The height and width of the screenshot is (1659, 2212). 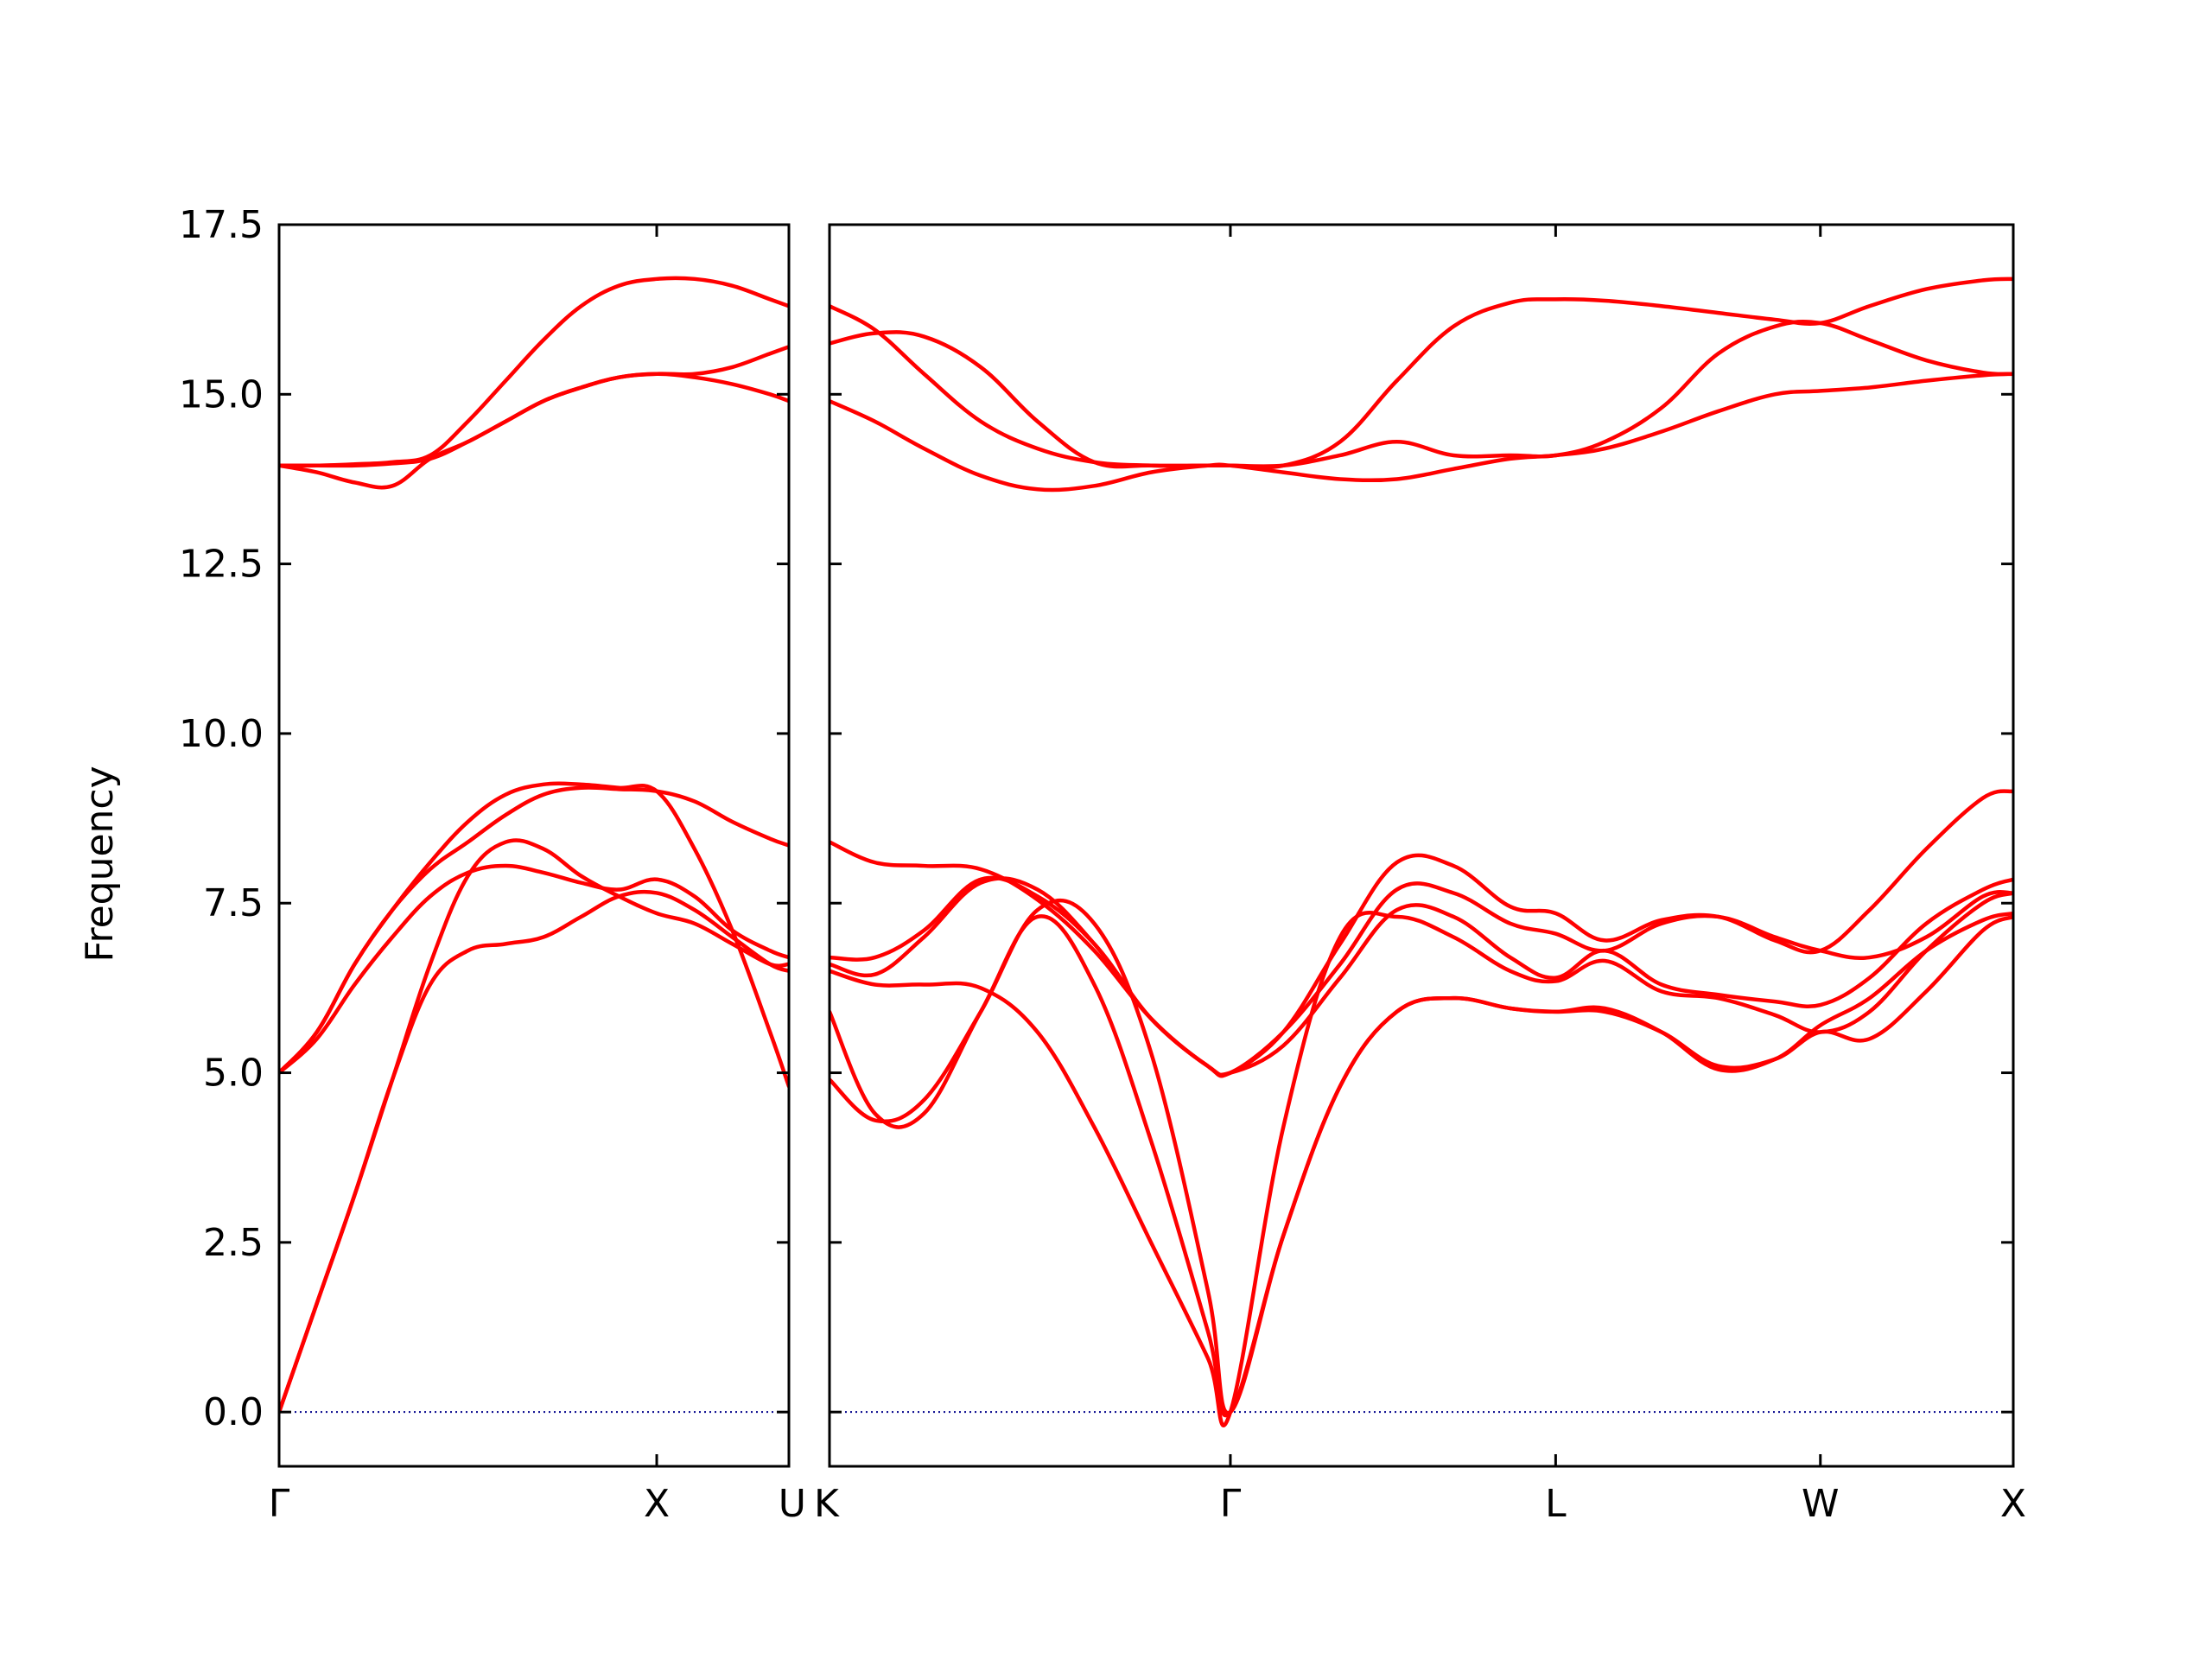 I want to click on x-tick-label: W, so click(x=1821, y=1504).